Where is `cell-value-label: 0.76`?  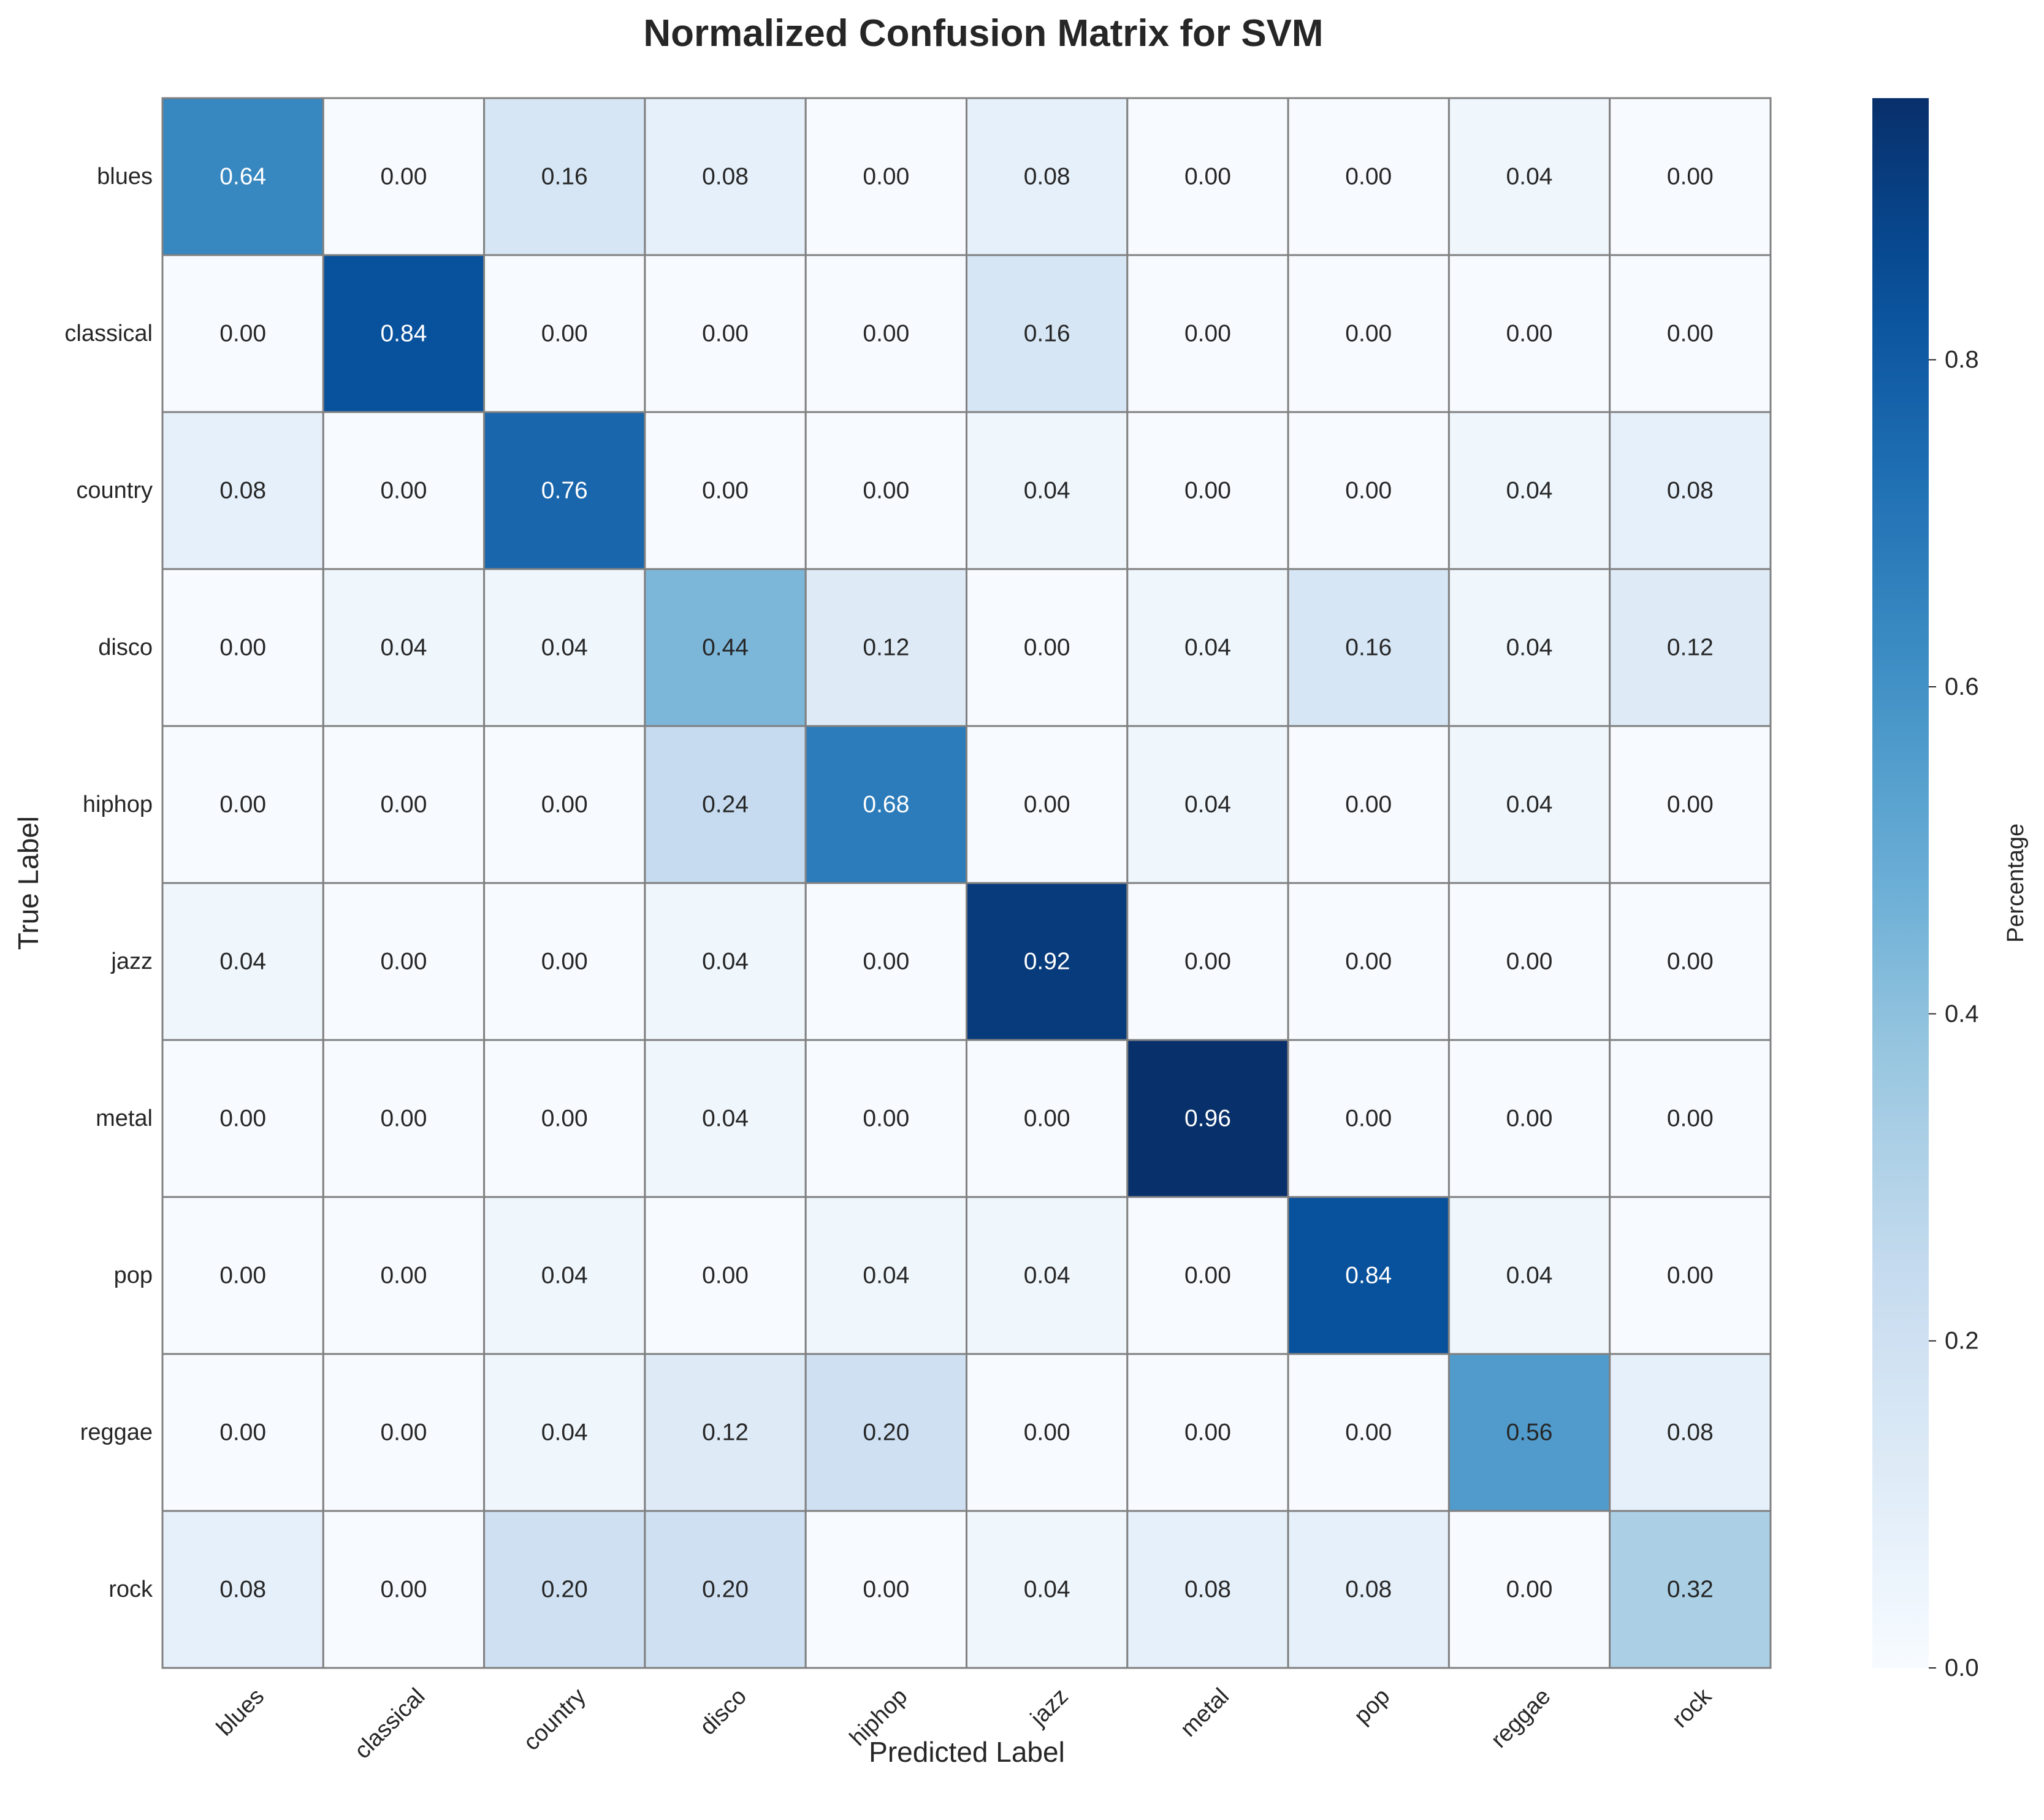
cell-value-label: 0.76 is located at coordinates (564, 491).